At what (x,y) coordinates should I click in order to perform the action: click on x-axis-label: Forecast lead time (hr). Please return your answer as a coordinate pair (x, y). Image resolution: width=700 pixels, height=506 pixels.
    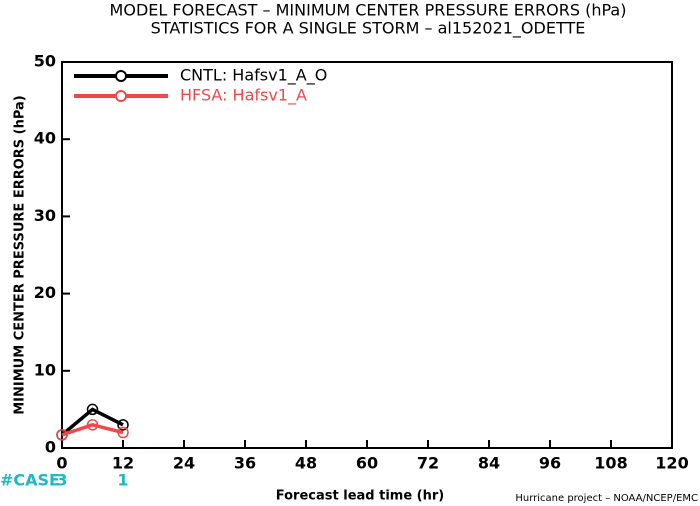
    Looking at the image, I should click on (360, 496).